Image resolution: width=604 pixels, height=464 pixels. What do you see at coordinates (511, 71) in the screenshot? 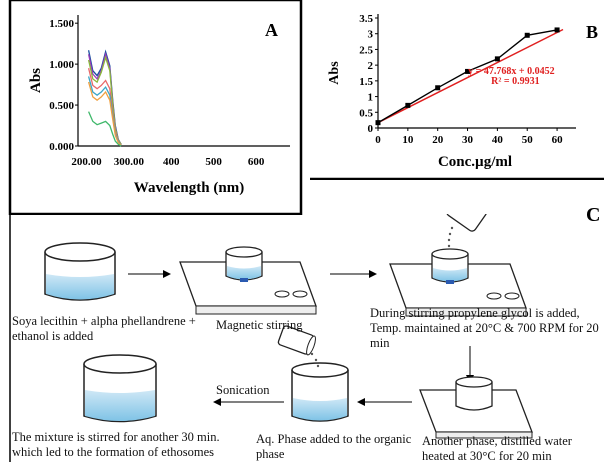
I see `equation-label: y = 47.768x + 0.0452` at bounding box center [511, 71].